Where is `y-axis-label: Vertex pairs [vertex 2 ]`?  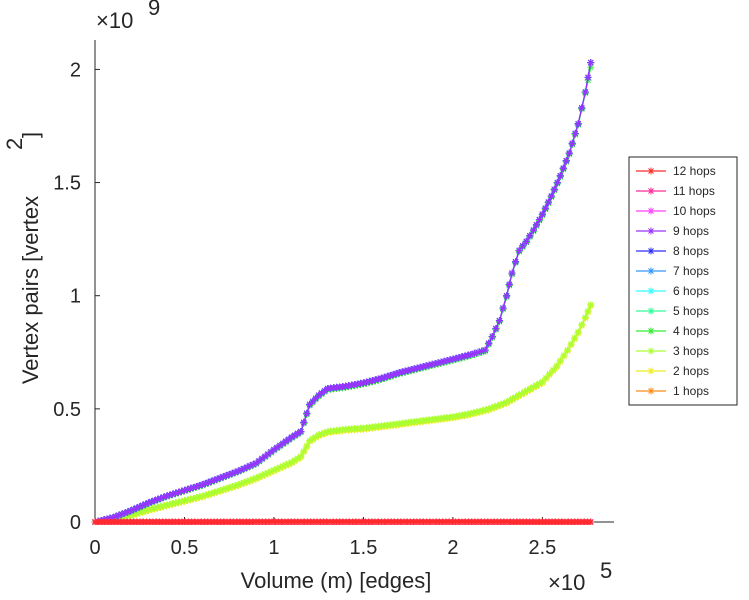
y-axis-label: Vertex pairs [vertex 2 ] is located at coordinates (22, 258).